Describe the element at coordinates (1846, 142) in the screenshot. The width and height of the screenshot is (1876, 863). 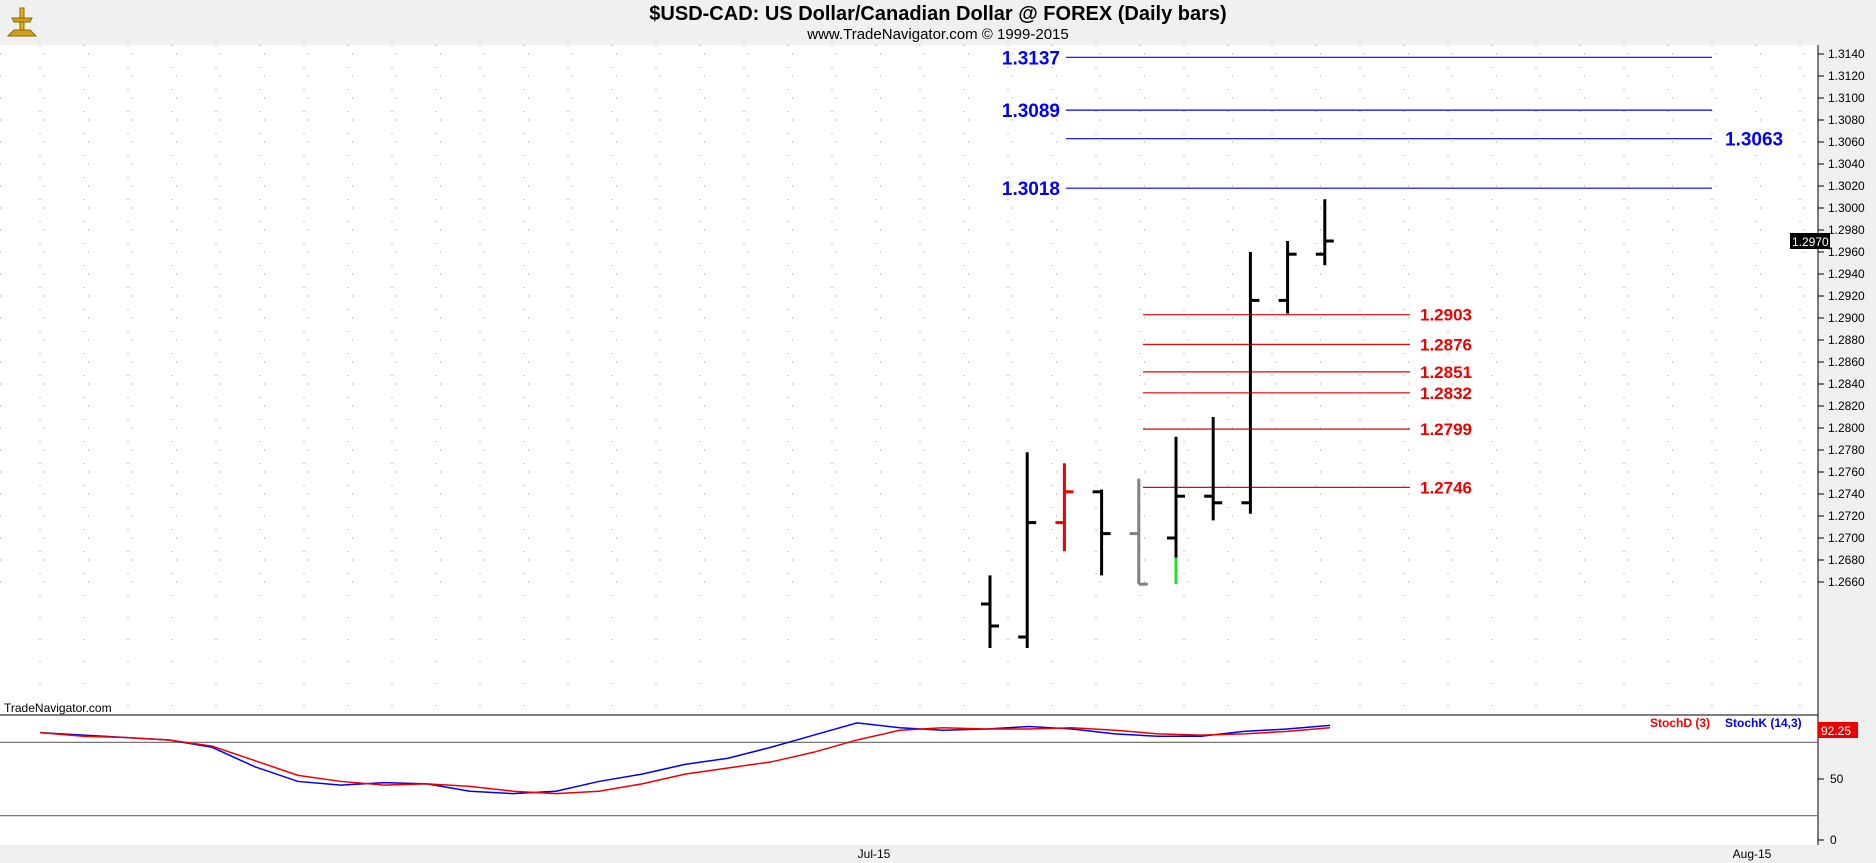
I see `y-tick-label: 1.3060` at that location.